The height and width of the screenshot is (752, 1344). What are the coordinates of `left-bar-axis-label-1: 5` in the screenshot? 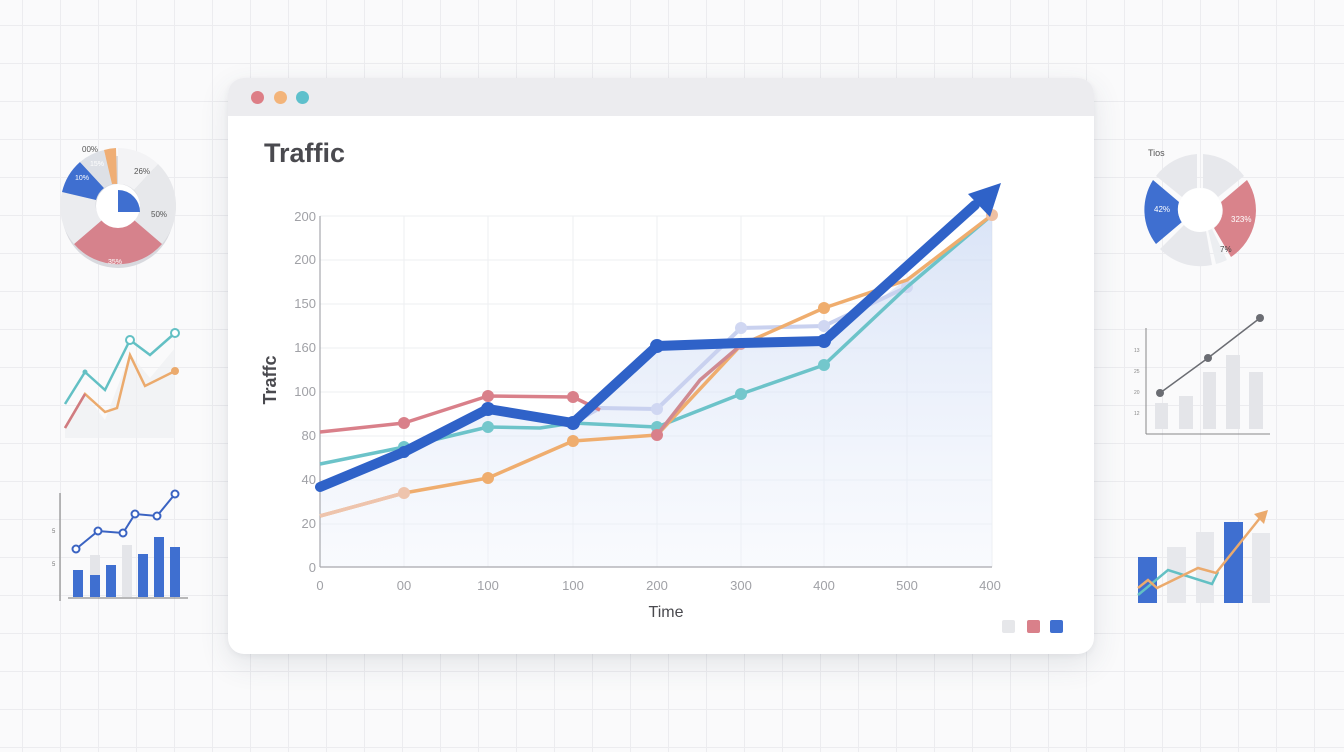 It's located at (54, 565).